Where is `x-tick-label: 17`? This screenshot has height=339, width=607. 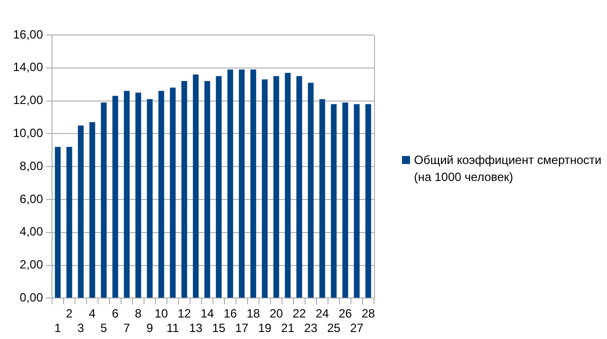 x-tick-label: 17 is located at coordinates (242, 328).